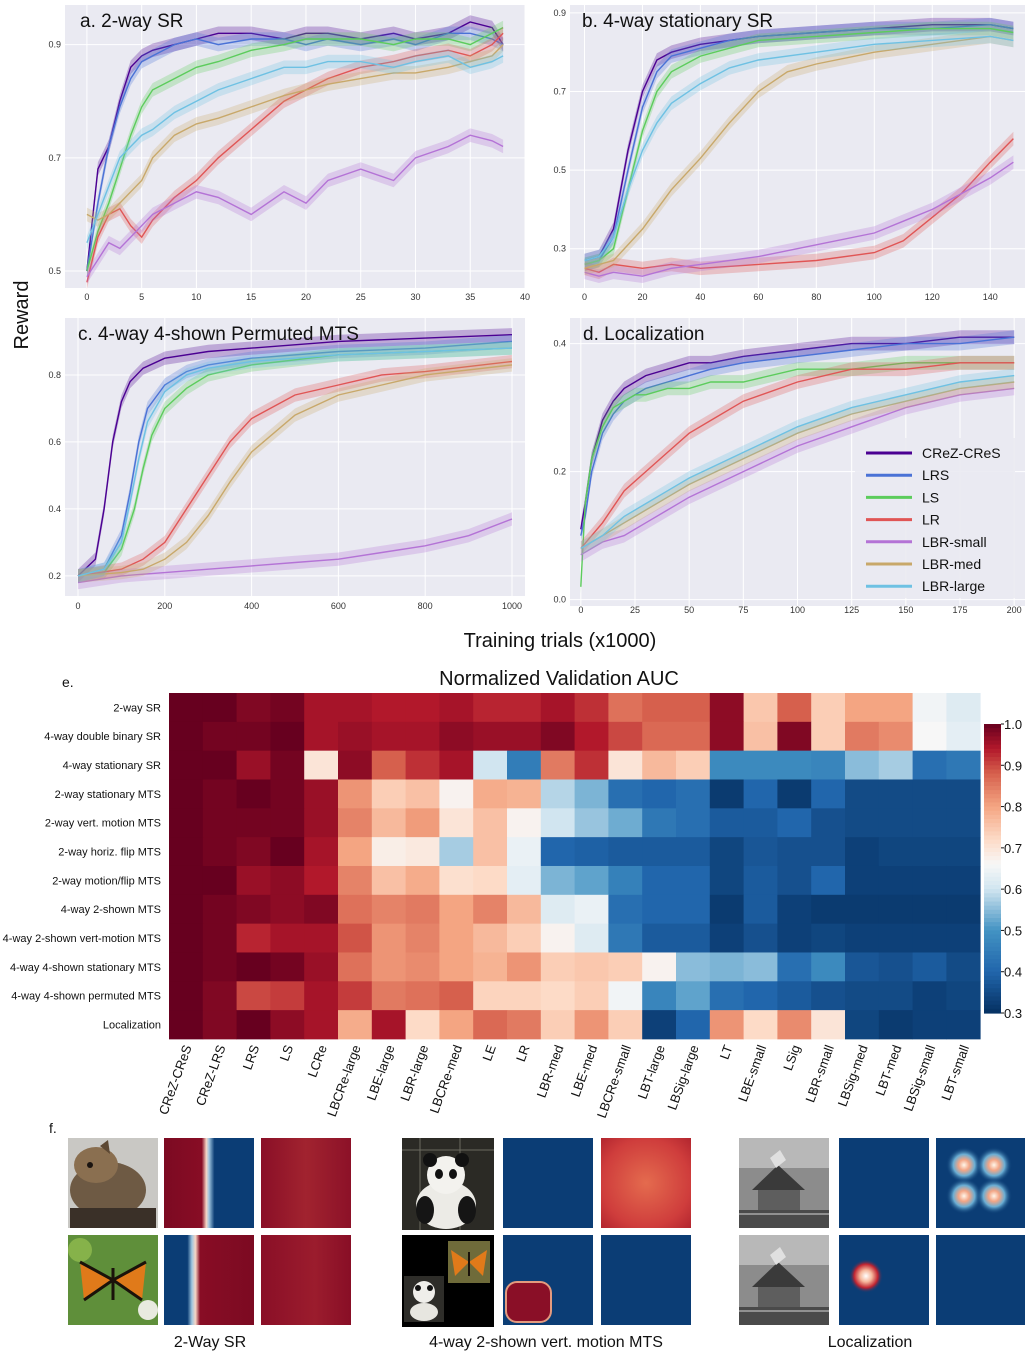  I want to click on line-CReZ-CReS, so click(295, 455).